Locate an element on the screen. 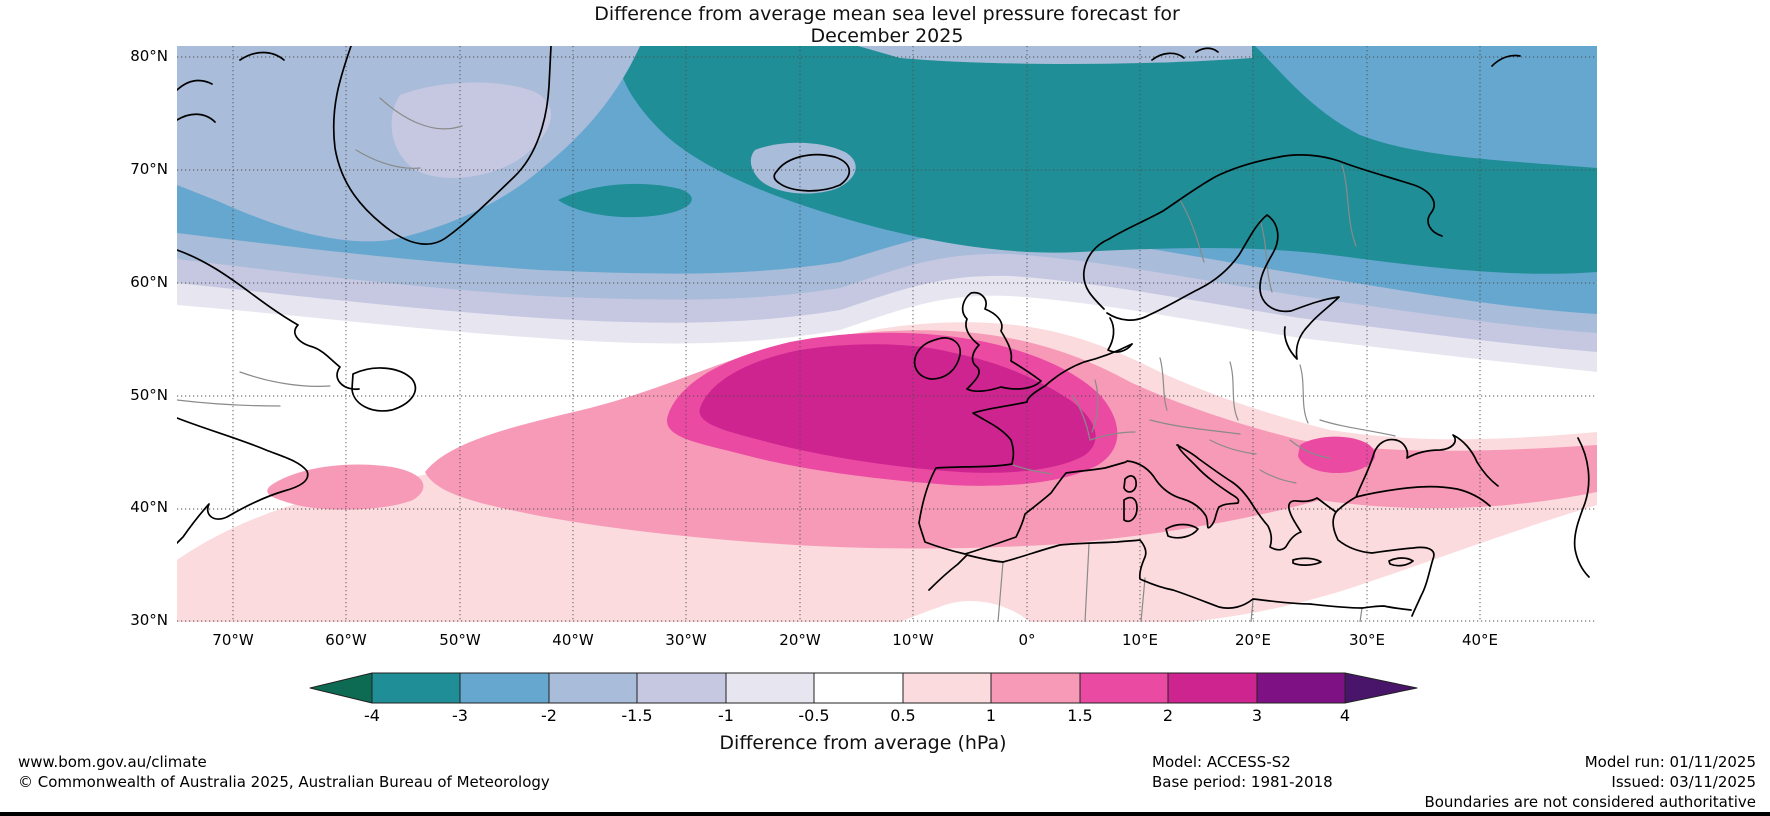 The width and height of the screenshot is (1770, 816). coastline-iceland is located at coordinates (811, 172).